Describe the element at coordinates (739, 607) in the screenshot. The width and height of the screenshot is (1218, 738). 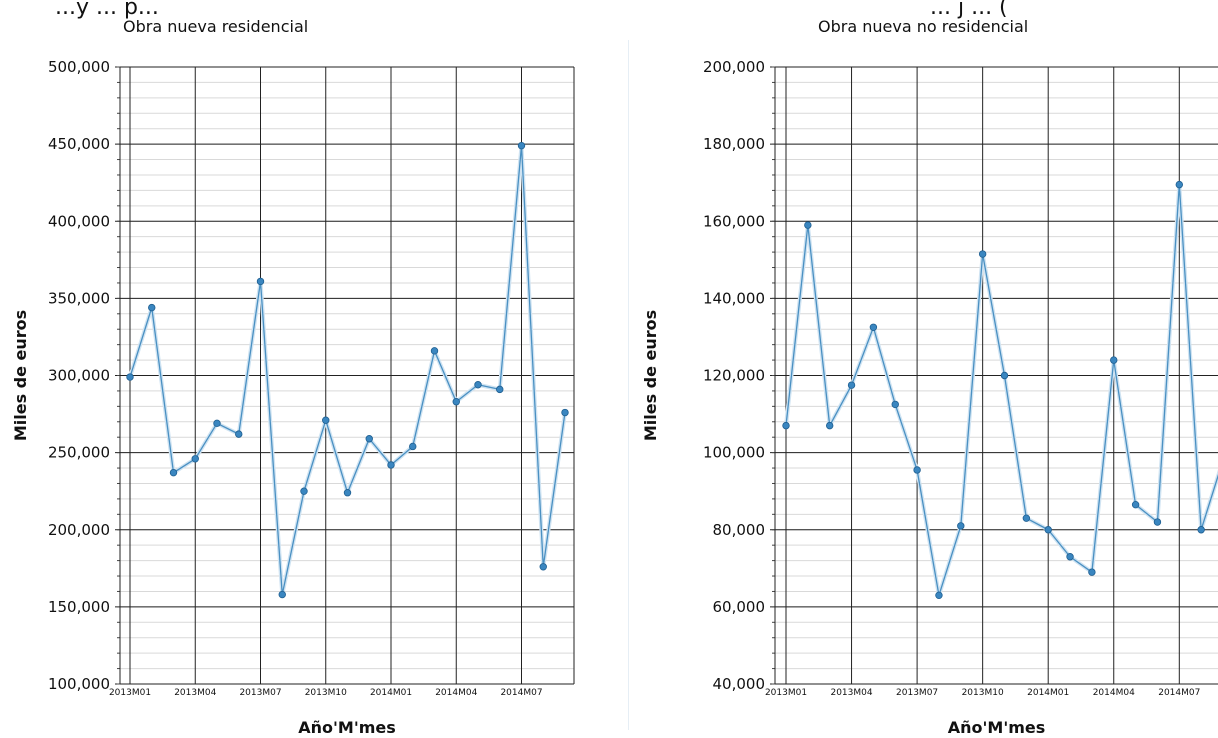
I see `y-tick-label: 60,000` at that location.